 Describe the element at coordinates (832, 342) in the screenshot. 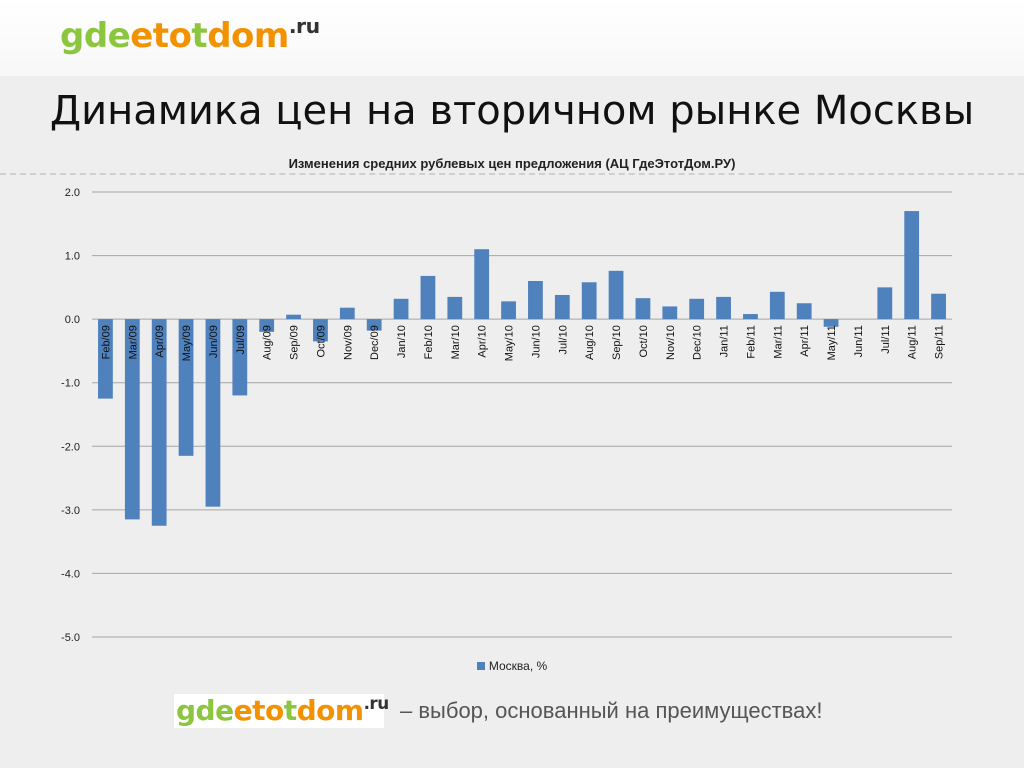

I see `x-tick-label: May/11` at that location.